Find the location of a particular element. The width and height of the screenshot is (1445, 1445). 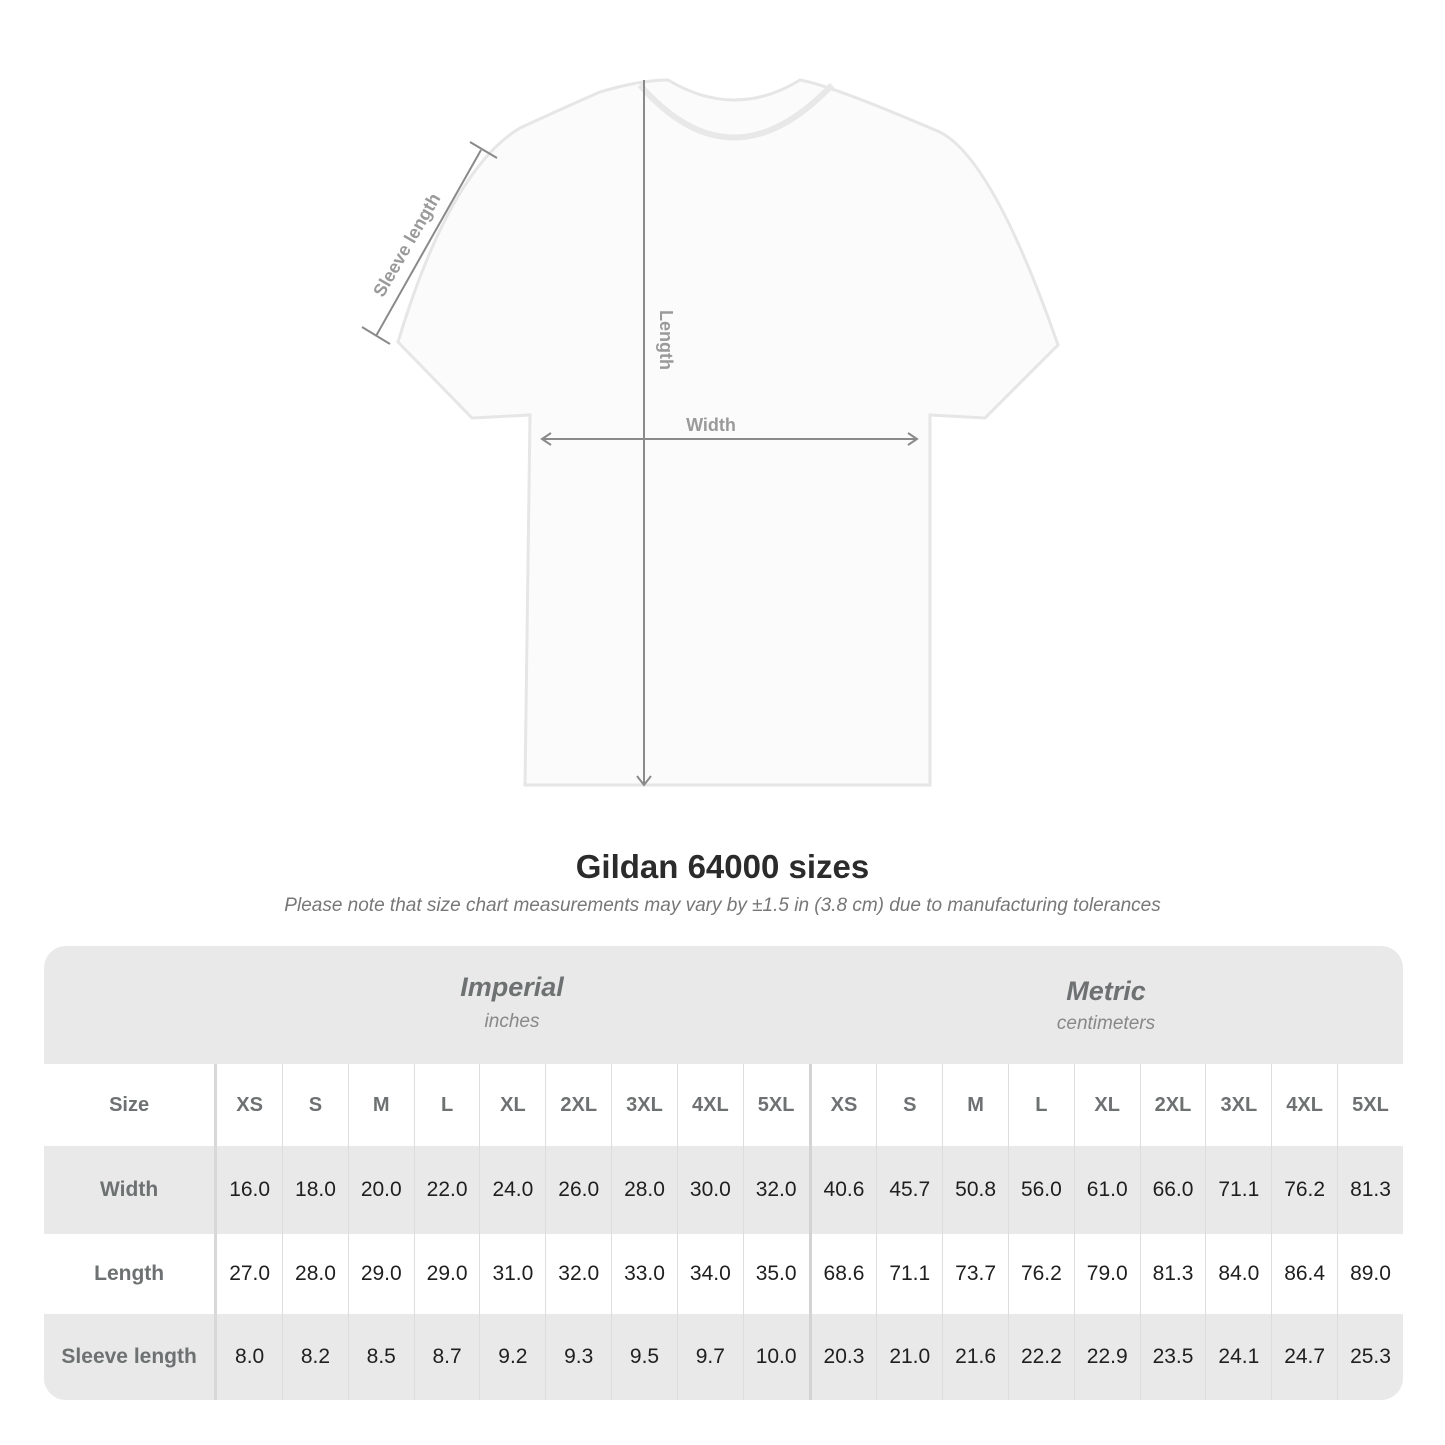

imperial-value-cell: 27.0 is located at coordinates (249, 1274).